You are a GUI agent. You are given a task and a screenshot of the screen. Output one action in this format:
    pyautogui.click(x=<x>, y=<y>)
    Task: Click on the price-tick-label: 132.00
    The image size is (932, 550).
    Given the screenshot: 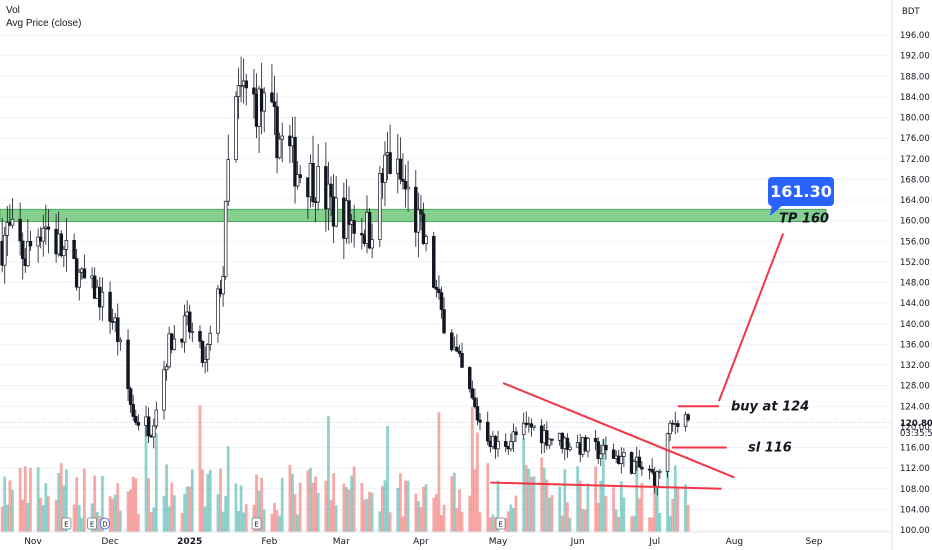 What is the action you would take?
    pyautogui.click(x=915, y=366)
    